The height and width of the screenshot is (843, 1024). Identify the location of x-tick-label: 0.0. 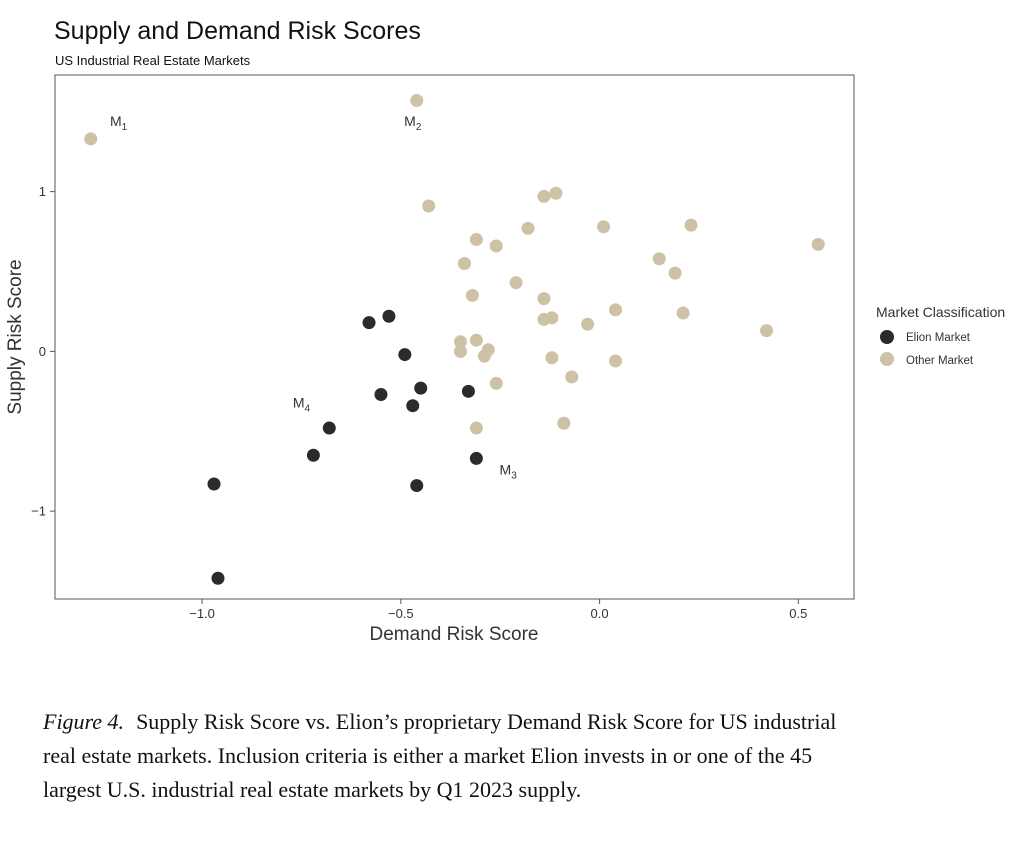
(600, 613).